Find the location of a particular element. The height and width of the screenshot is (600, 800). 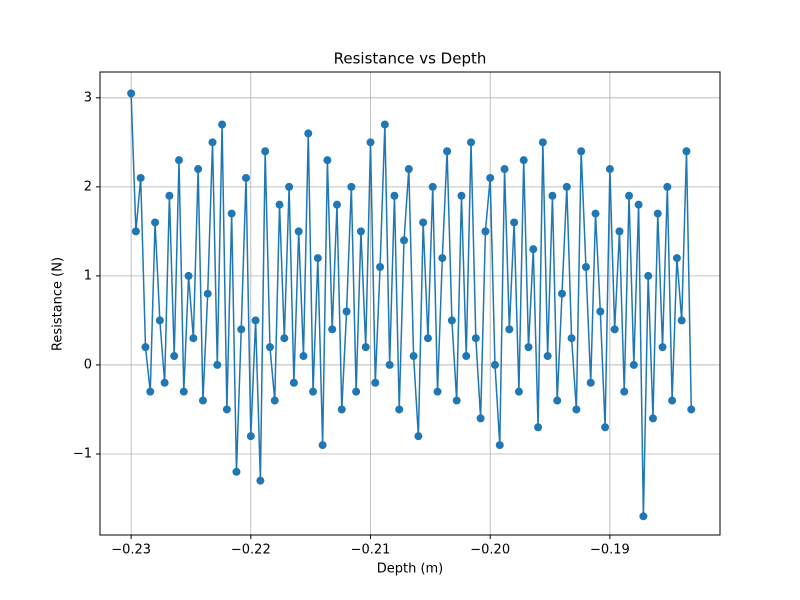

x-tick-label: −0.19 is located at coordinates (610, 550).